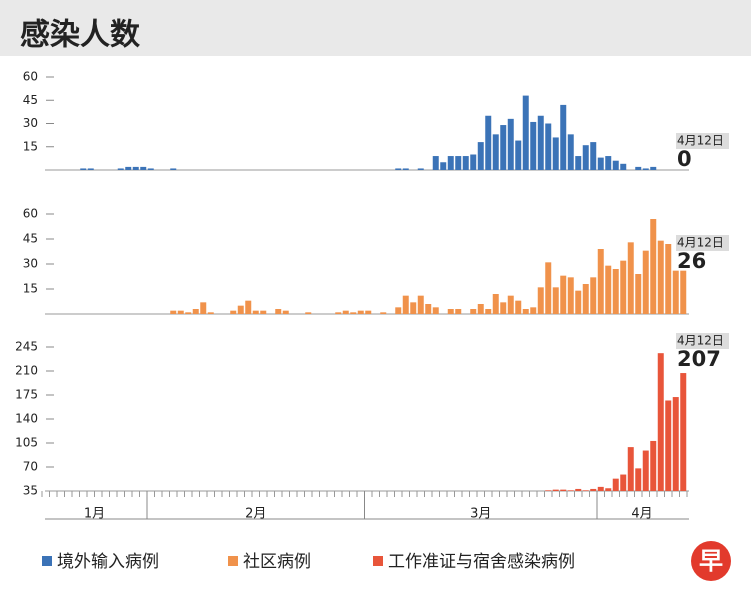  What do you see at coordinates (26, 419) in the screenshot?
I see `y-tick-label: 140` at bounding box center [26, 419].